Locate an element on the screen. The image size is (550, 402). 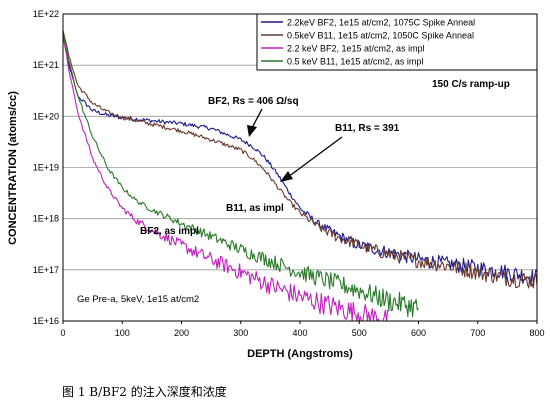
x-tick-label: 100 is located at coordinates (122, 333).